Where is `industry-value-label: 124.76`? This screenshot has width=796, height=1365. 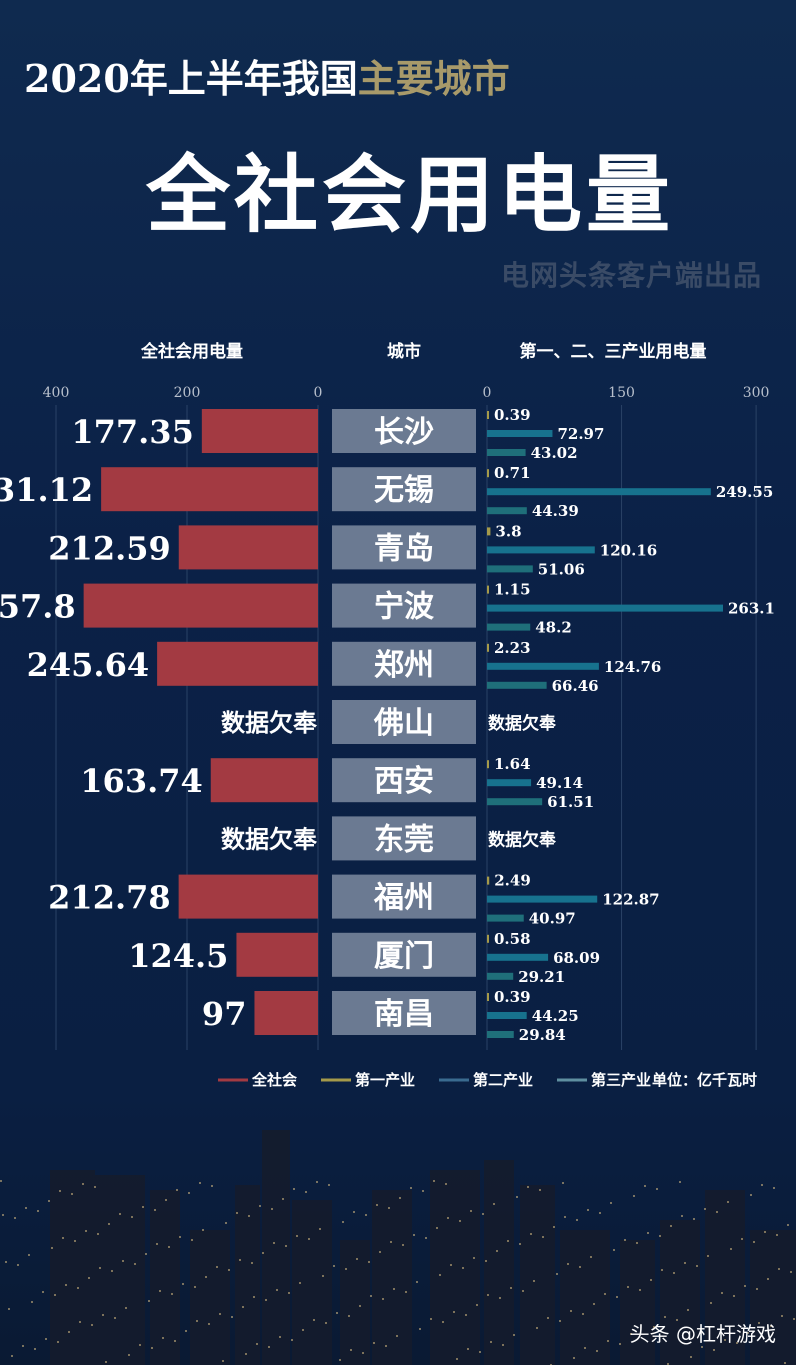
industry-value-label: 124.76 is located at coordinates (632, 667).